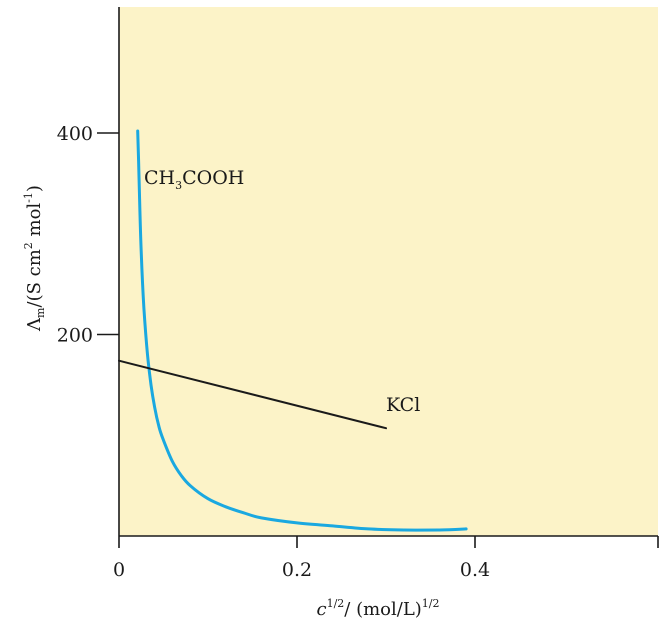 The width and height of the screenshot is (663, 625). I want to click on x-tick-label: 0.4, so click(475, 570).